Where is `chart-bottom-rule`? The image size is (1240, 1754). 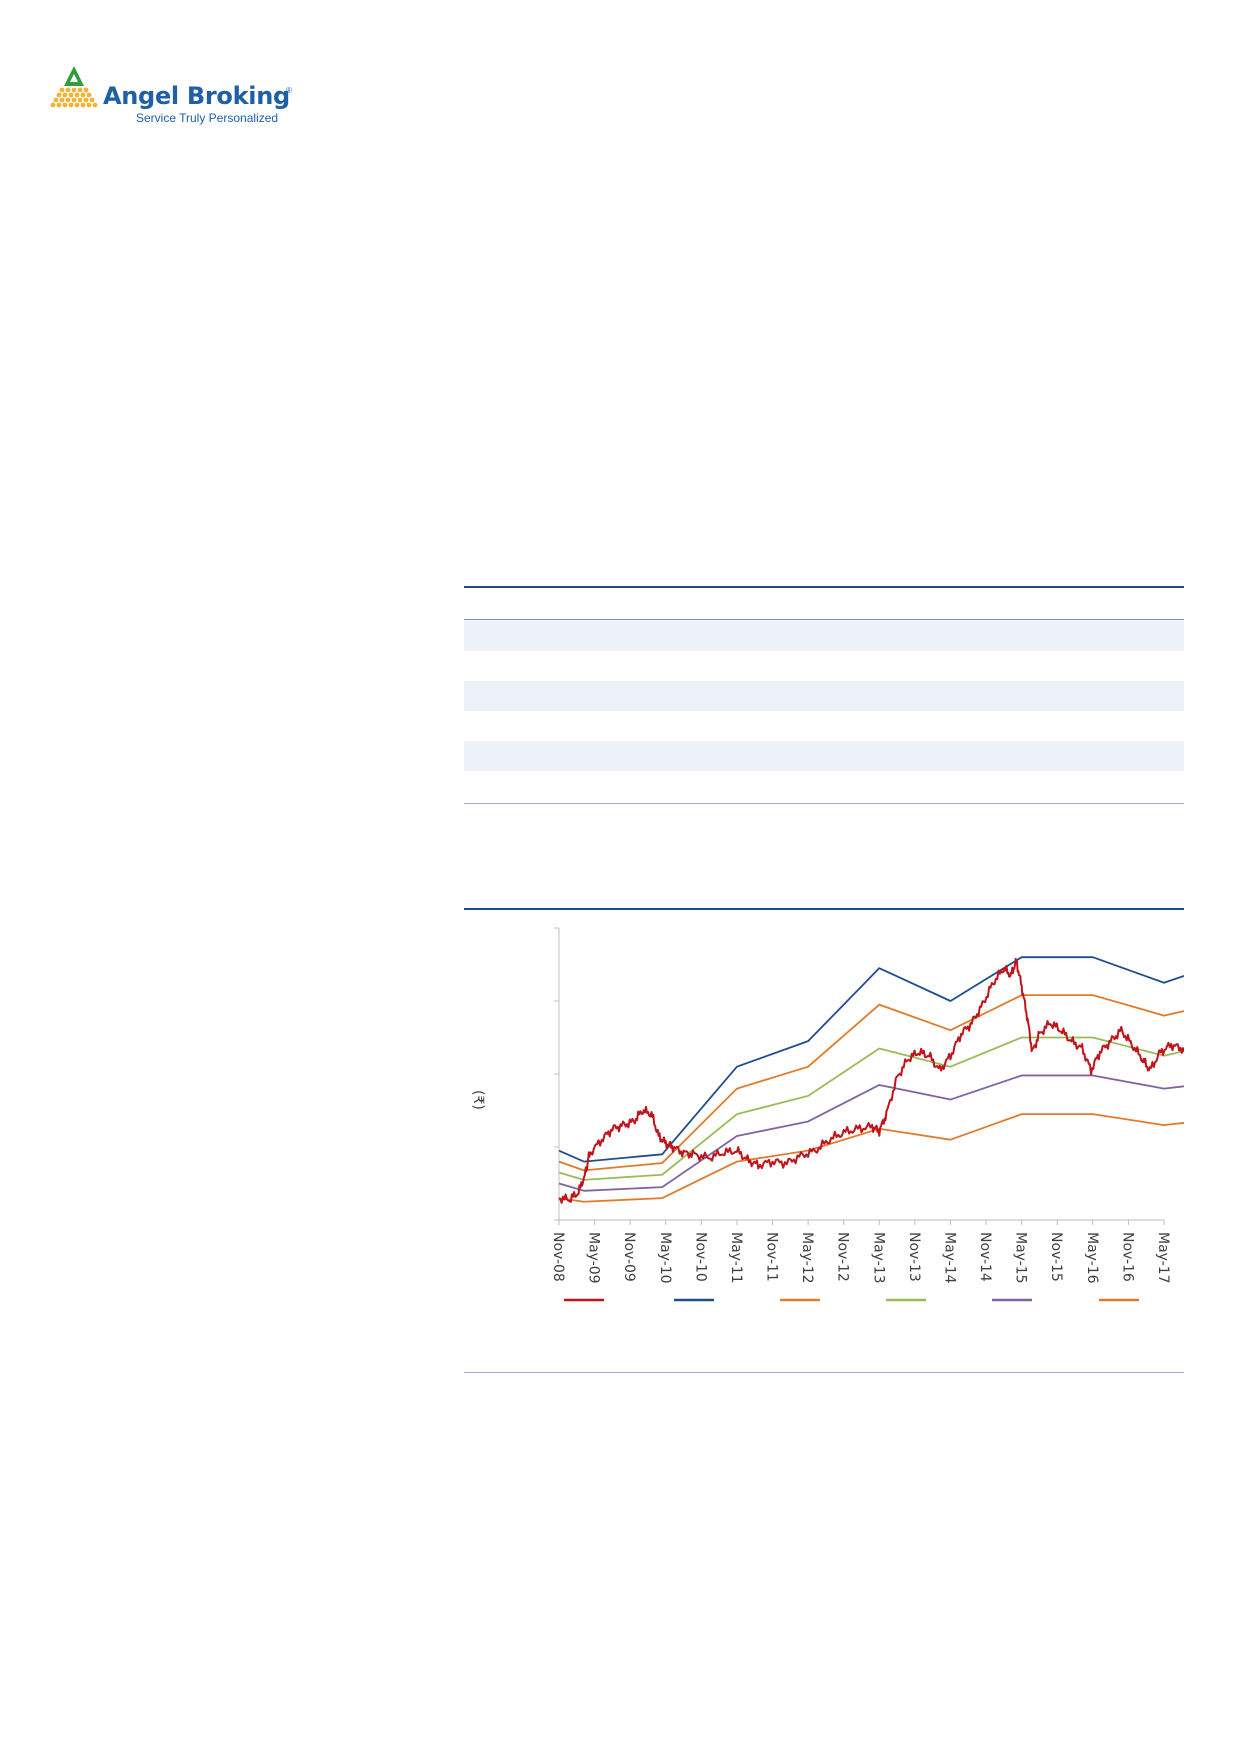
chart-bottom-rule is located at coordinates (824, 1372).